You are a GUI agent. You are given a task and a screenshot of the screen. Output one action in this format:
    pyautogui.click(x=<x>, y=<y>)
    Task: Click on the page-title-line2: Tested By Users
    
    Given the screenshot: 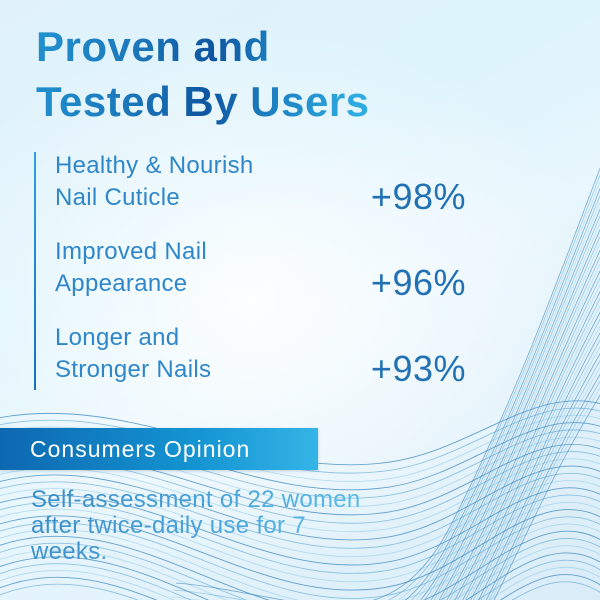 What is the action you would take?
    pyautogui.click(x=203, y=101)
    